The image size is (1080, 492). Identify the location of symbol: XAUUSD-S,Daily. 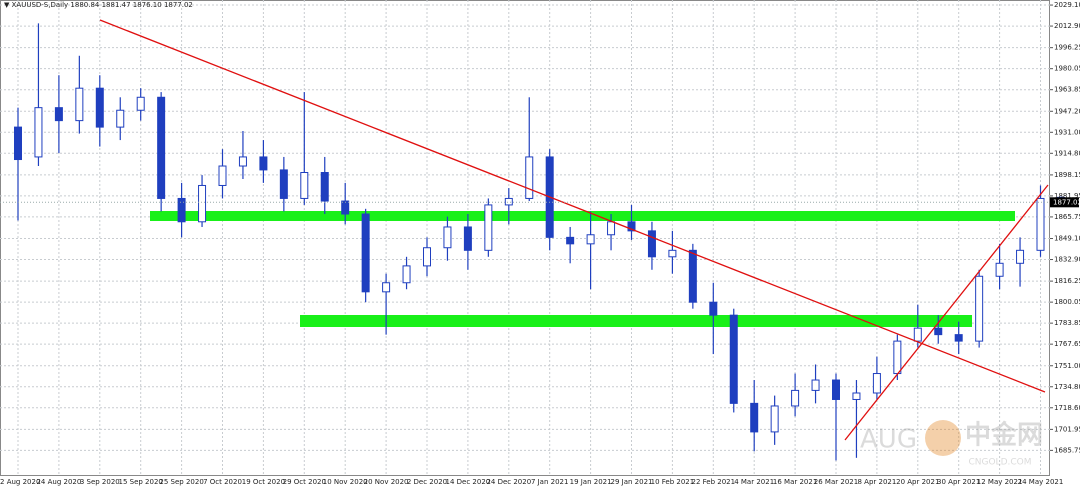
(40, 5).